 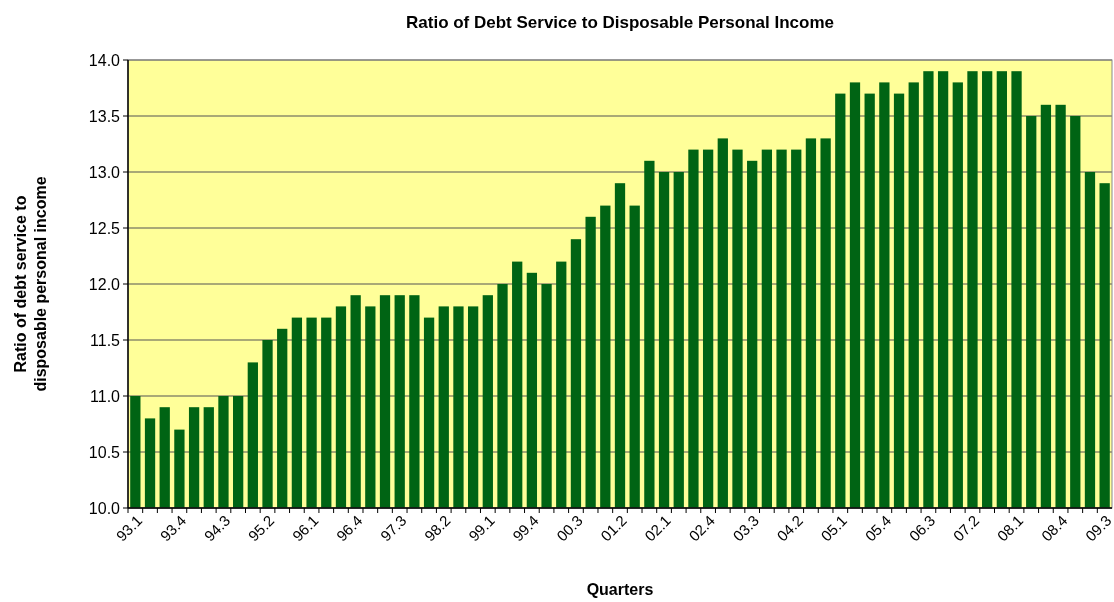 What do you see at coordinates (746, 528) in the screenshot?
I see `x-tick-label: 03.3` at bounding box center [746, 528].